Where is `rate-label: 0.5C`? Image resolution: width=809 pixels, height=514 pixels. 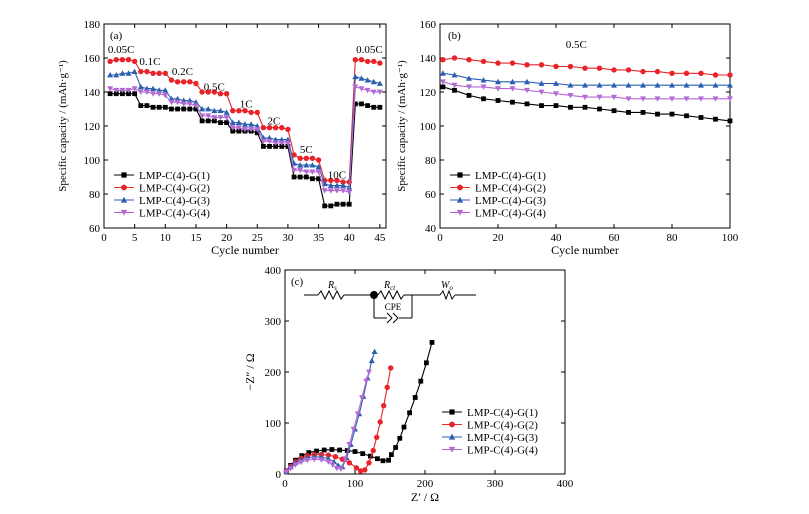 rate-label: 0.5C is located at coordinates (214, 87).